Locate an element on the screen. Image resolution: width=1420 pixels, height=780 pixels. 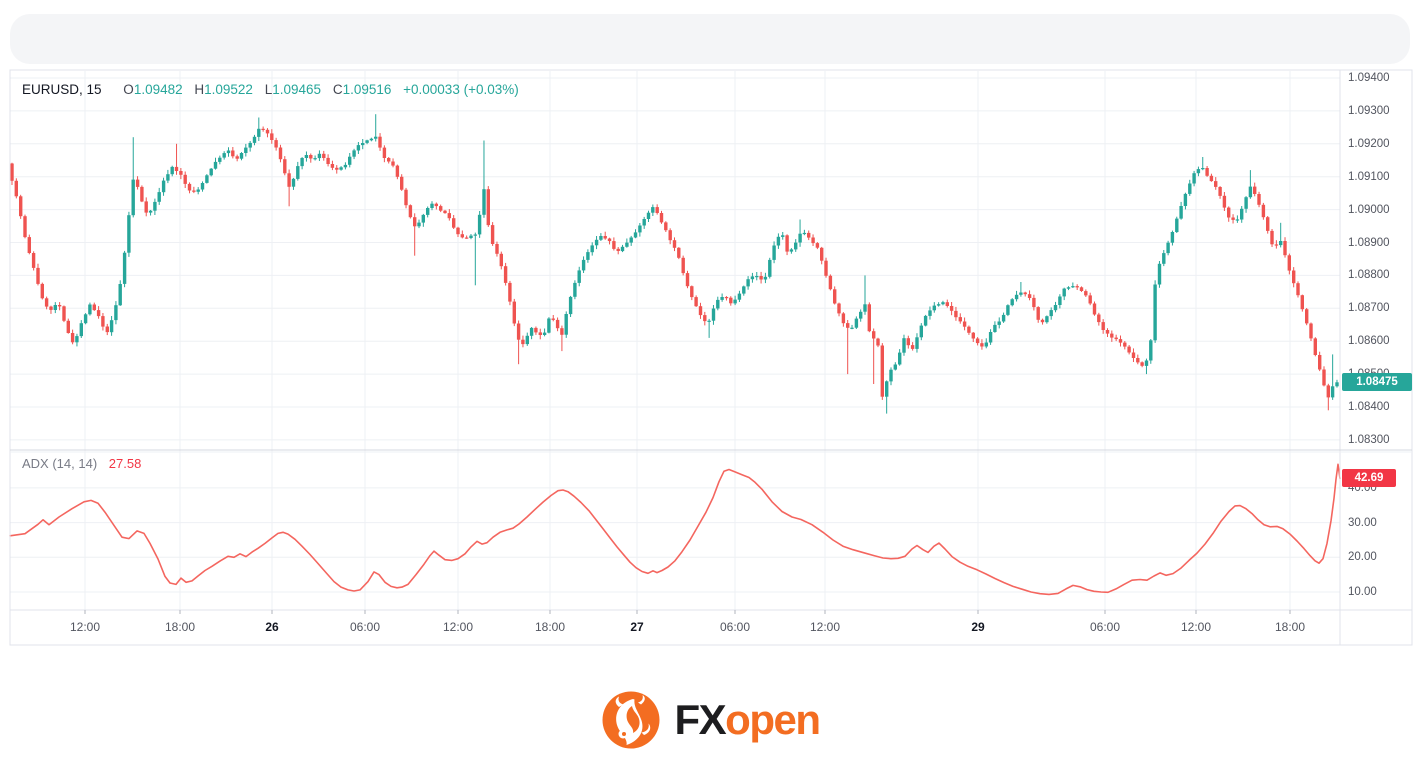
adx-value-badge: 42.69 is located at coordinates (1369, 478).